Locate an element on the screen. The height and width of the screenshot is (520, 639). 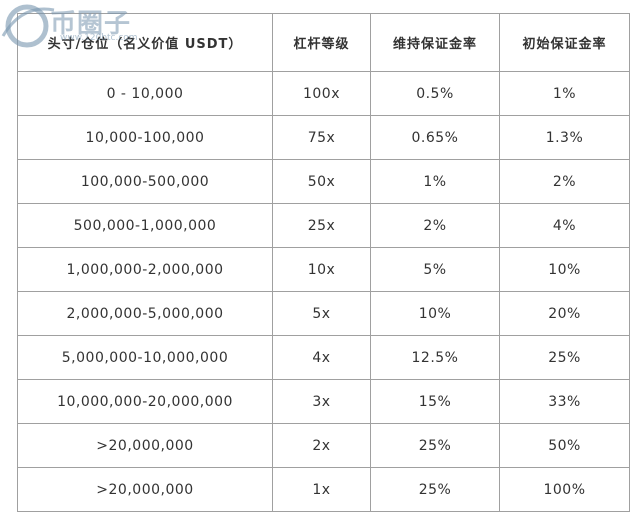
table-row: 500,000-1,000,000 25x 2% 4% is located at coordinates (323, 225).